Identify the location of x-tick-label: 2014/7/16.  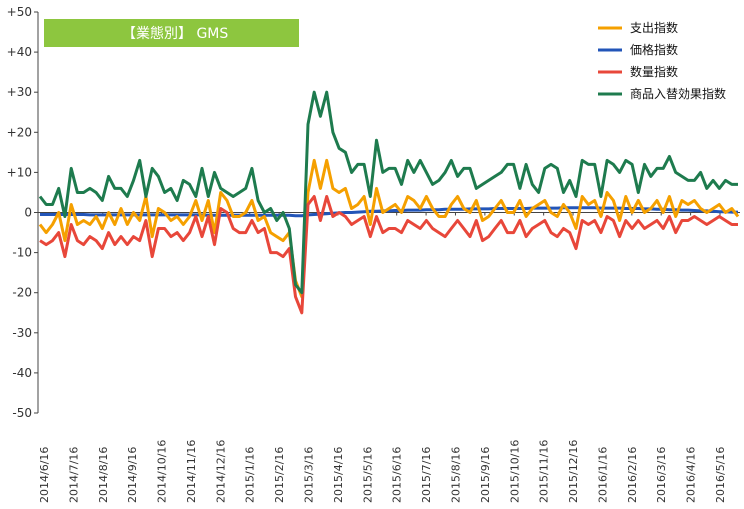
(73, 475).